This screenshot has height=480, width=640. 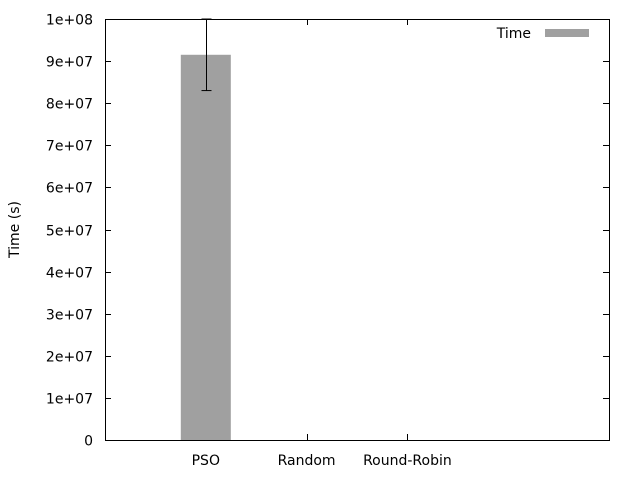 What do you see at coordinates (69, 316) in the screenshot?
I see `y-tick-label: 3e+07` at bounding box center [69, 316].